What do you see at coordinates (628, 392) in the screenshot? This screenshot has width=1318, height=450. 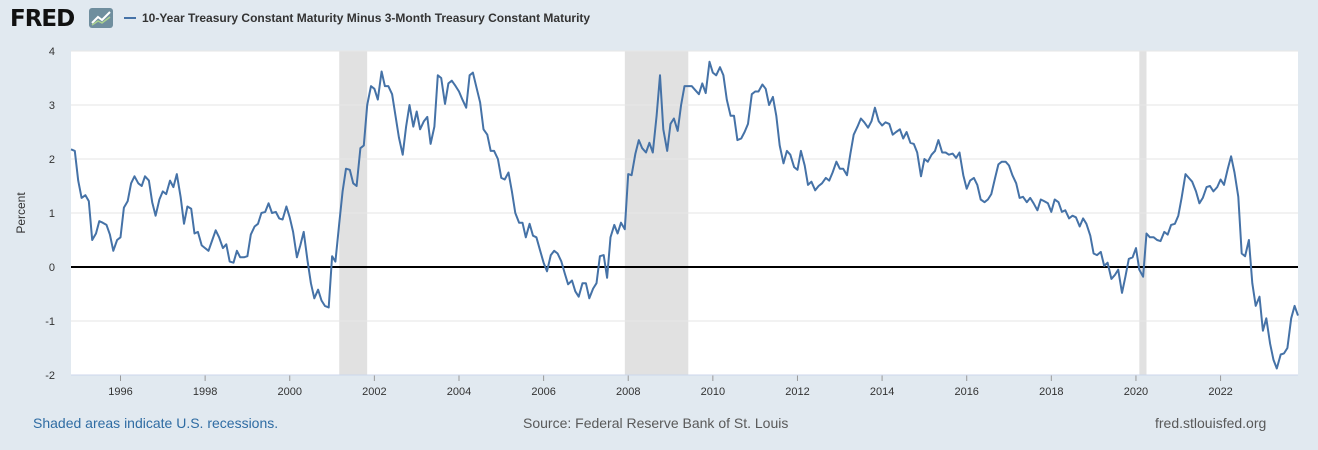 I see `x-tick-label: 2008` at bounding box center [628, 392].